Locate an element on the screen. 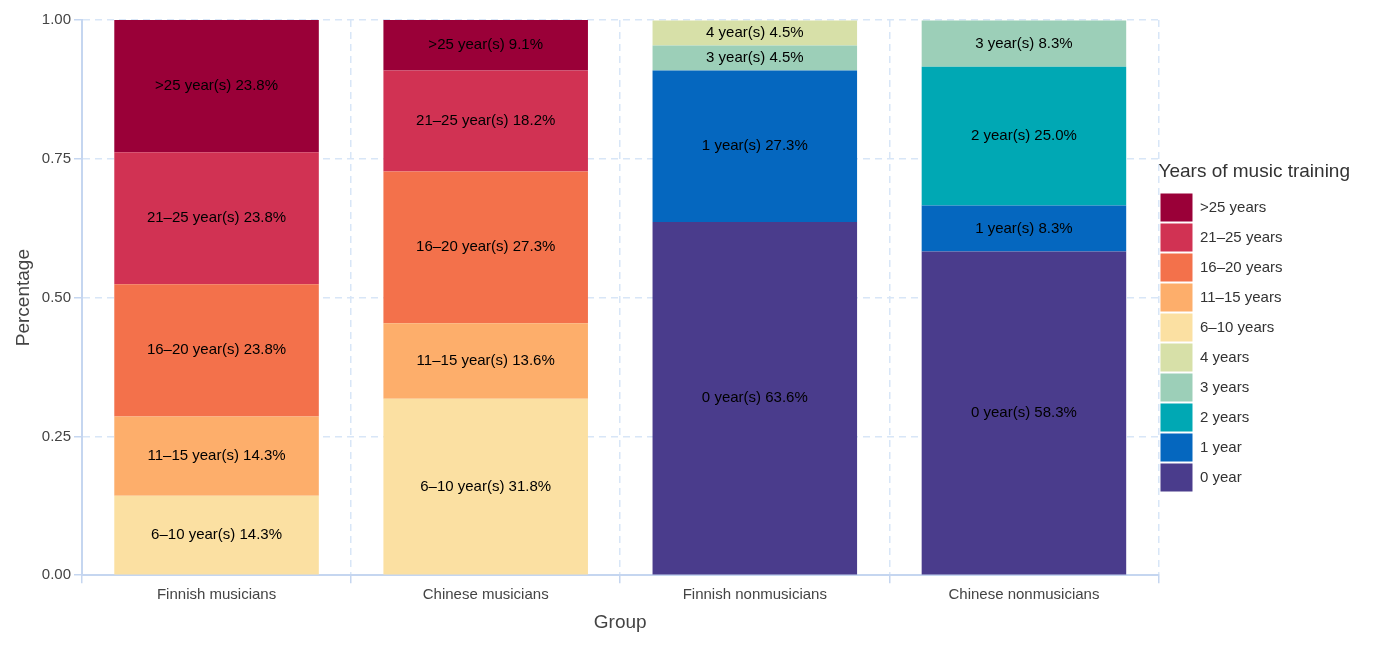  data-label: >25 year(s) 9.1% is located at coordinates (485, 44).